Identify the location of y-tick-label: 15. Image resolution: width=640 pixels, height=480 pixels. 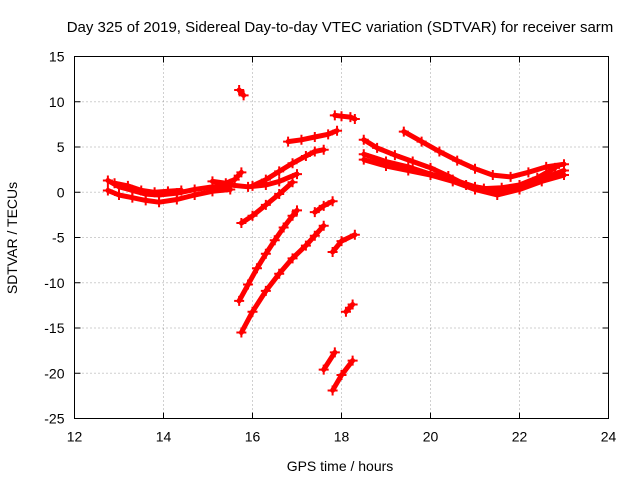
(57, 57).